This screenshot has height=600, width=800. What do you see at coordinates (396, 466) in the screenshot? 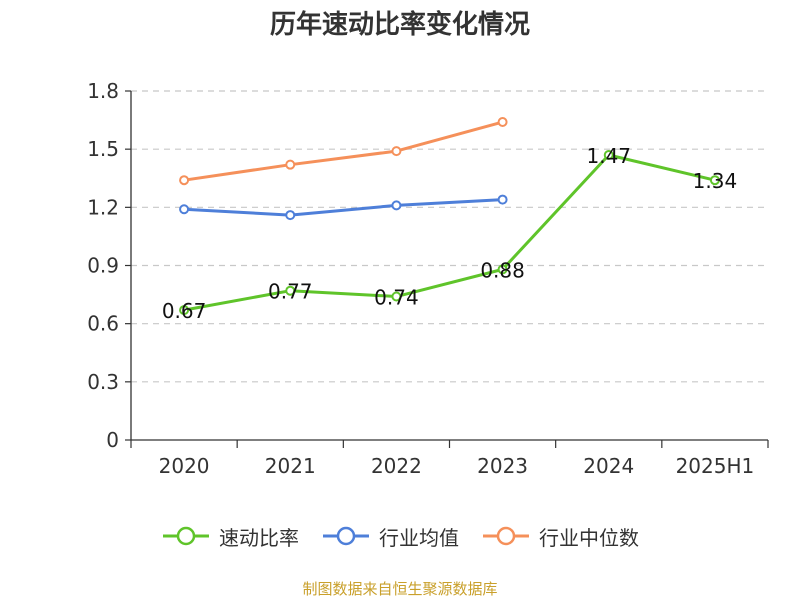
I see `x-tick-label: 2022` at bounding box center [396, 466].